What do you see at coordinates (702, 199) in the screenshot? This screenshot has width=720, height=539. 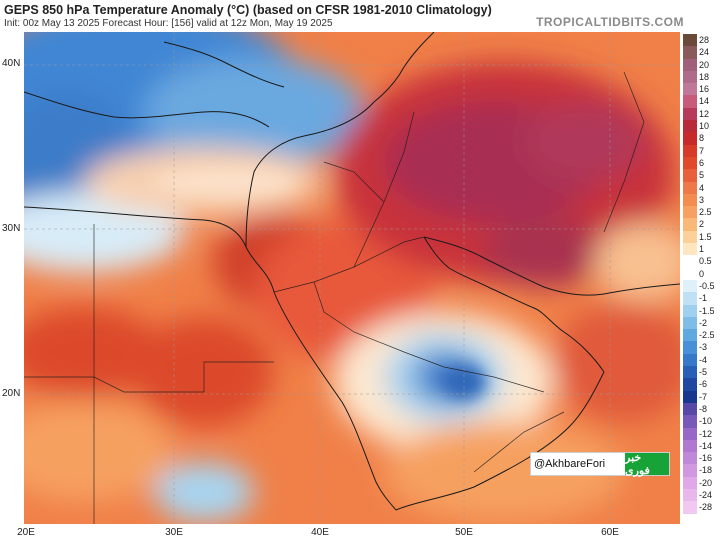 I see `colorbar-label: 3` at bounding box center [702, 199].